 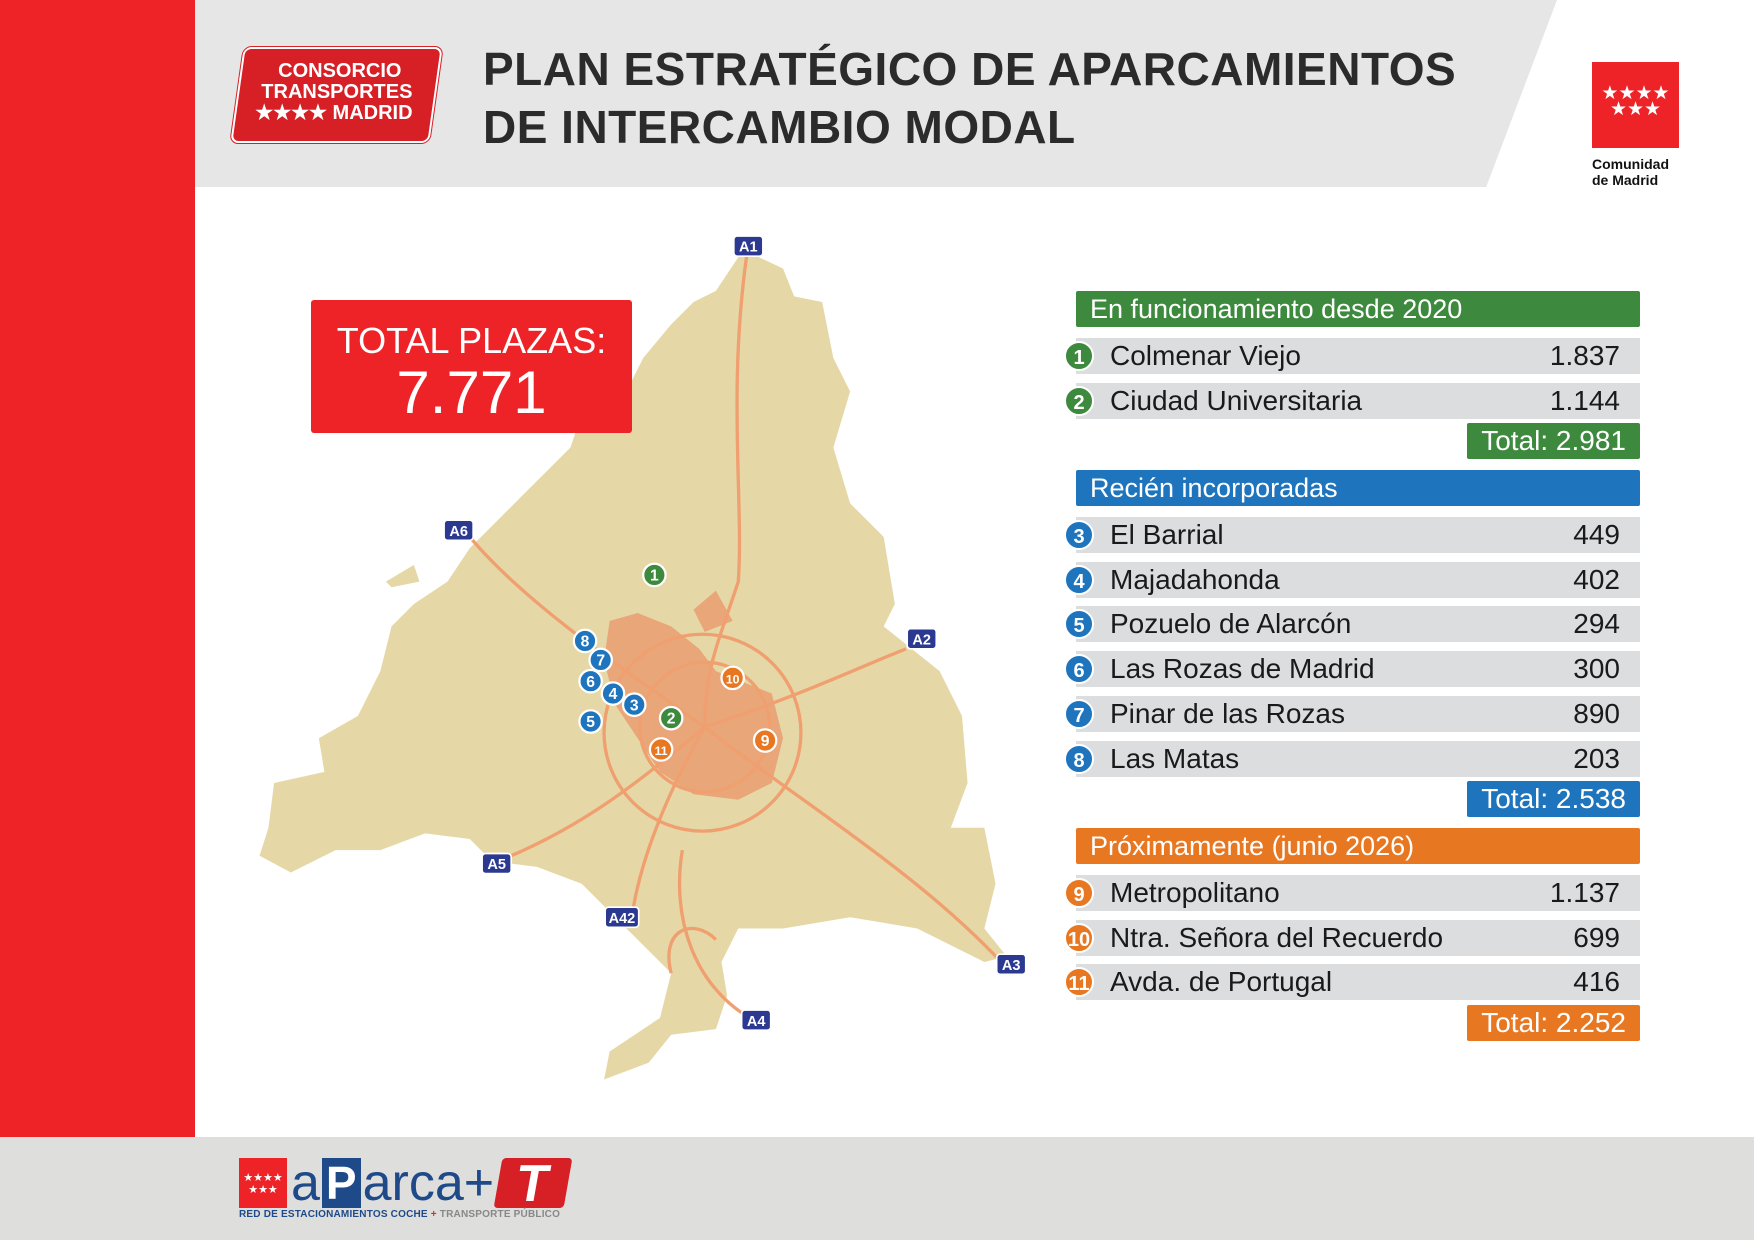 I want to click on spaces-count: 203, so click(x=1596, y=758).